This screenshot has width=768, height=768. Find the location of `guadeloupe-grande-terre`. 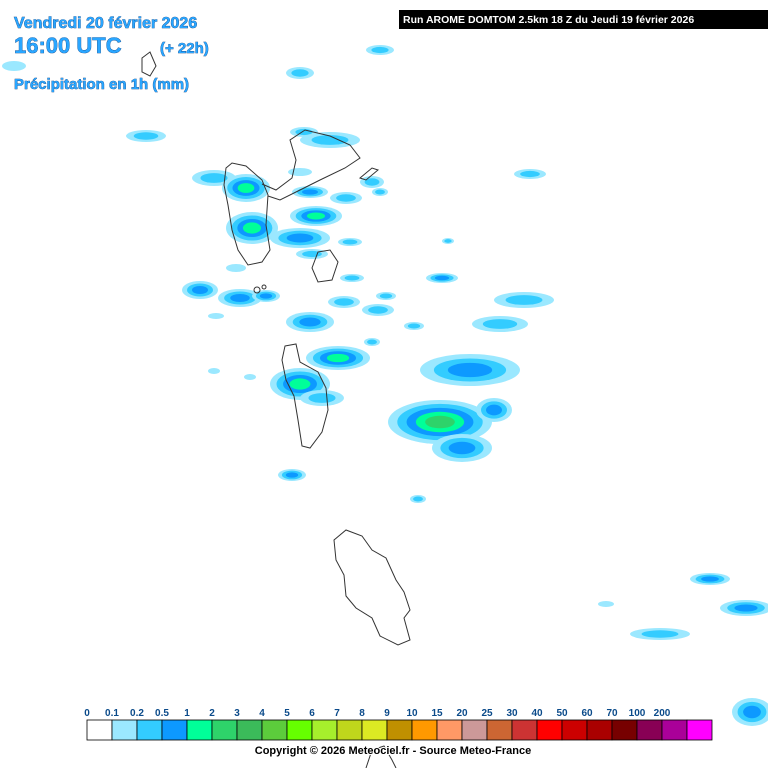

guadeloupe-grande-terre is located at coordinates (311, 165).